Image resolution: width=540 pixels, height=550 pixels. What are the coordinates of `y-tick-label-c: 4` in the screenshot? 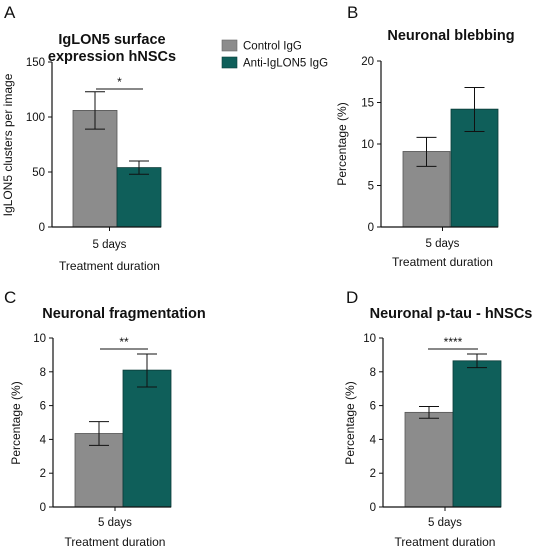 It's located at (43, 440).